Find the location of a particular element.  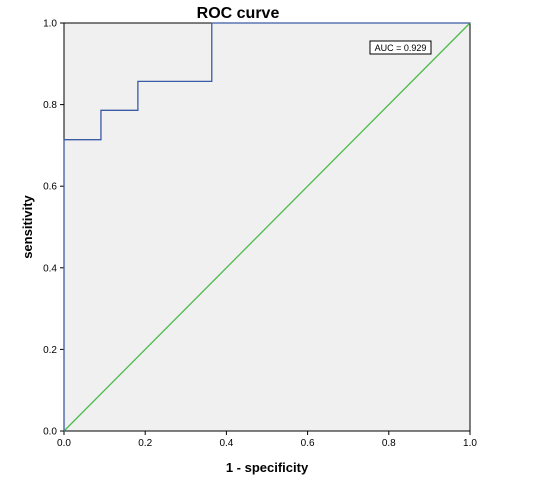

y-tick-label: 0.0 is located at coordinates (50, 432).